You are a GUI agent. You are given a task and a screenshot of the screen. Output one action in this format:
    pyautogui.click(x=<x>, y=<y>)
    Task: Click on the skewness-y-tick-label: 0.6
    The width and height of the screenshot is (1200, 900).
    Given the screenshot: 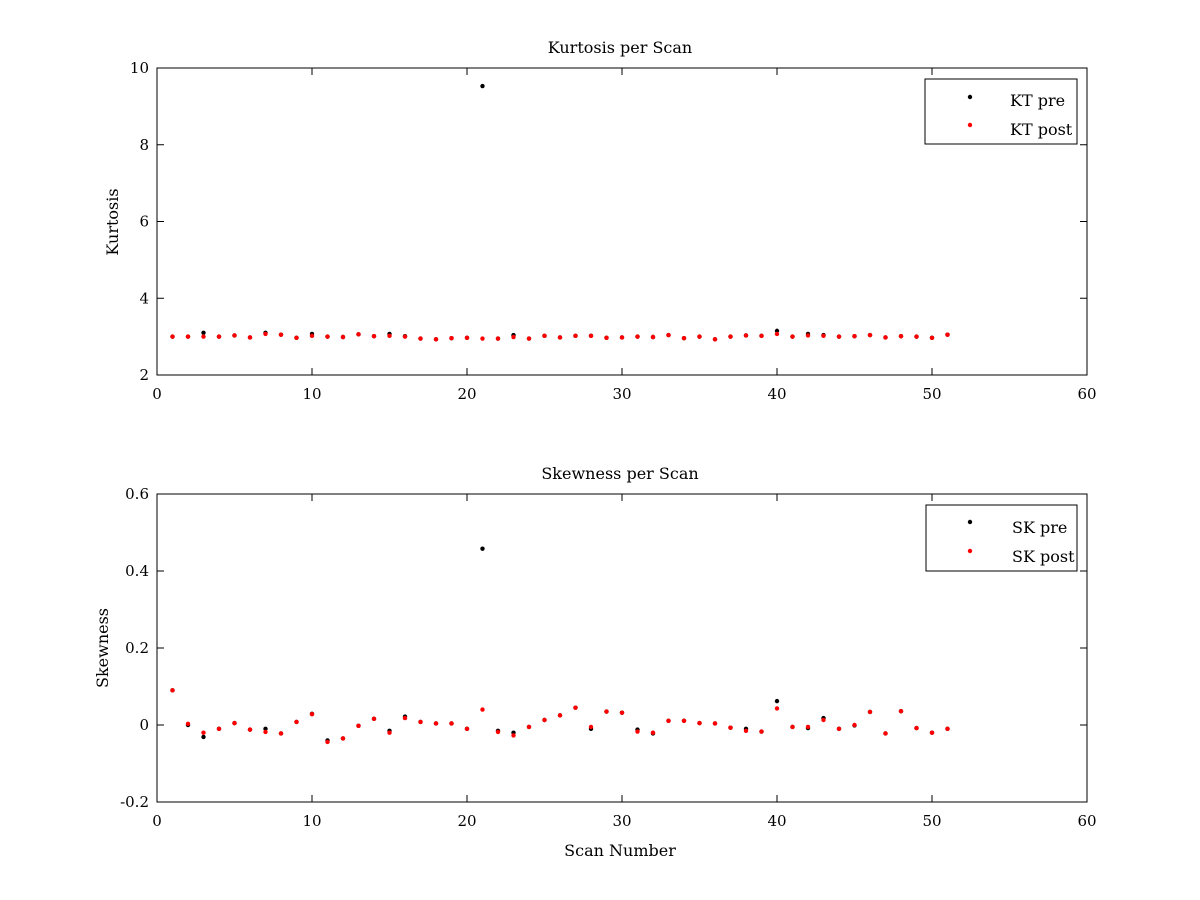 What is the action you would take?
    pyautogui.click(x=137, y=494)
    